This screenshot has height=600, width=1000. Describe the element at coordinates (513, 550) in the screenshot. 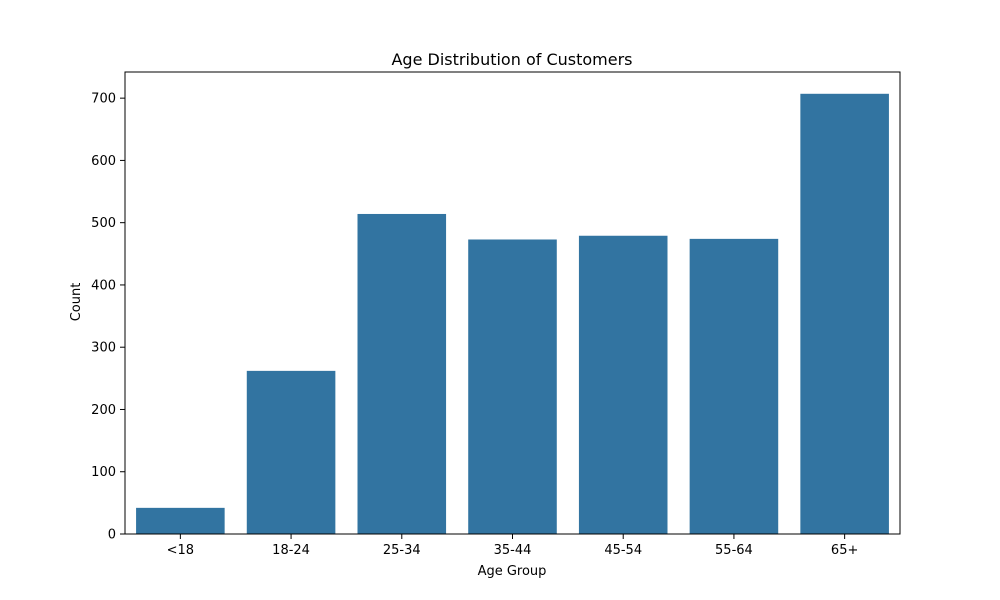

I see `x-tick-label: 35-44` at that location.